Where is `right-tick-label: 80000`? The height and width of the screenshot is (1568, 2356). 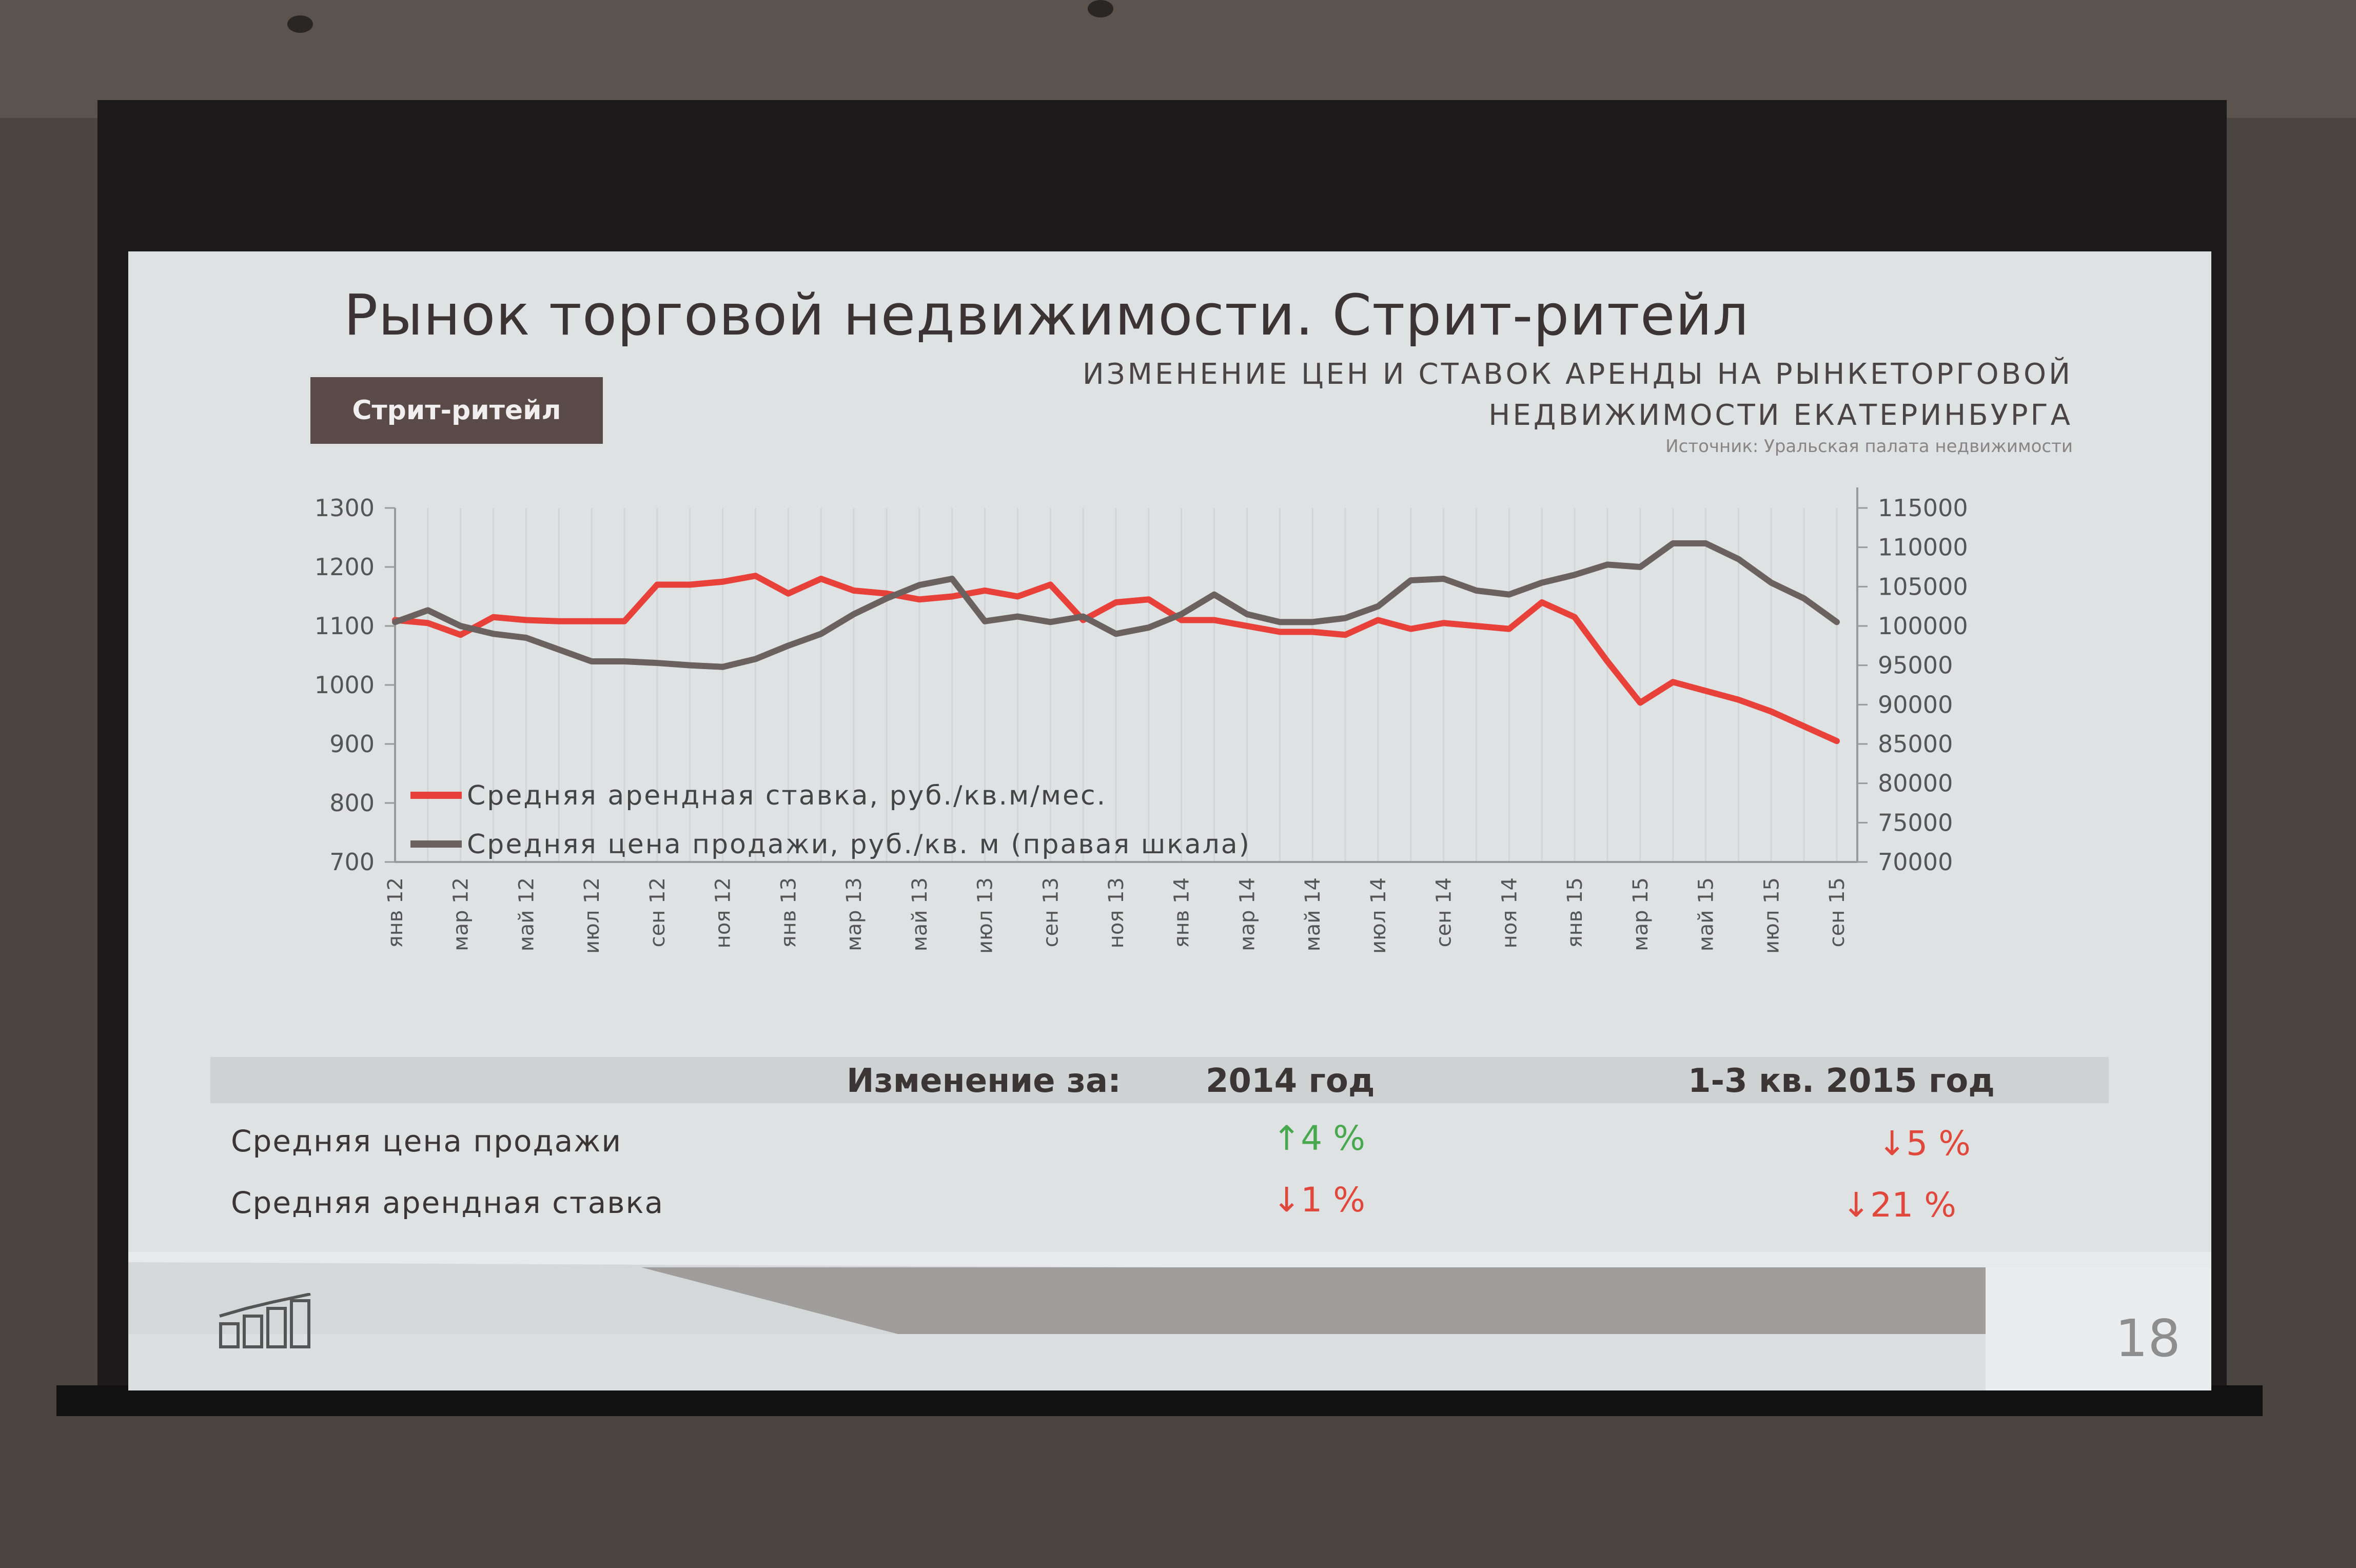
right-tick-label: 80000 is located at coordinates (1915, 783).